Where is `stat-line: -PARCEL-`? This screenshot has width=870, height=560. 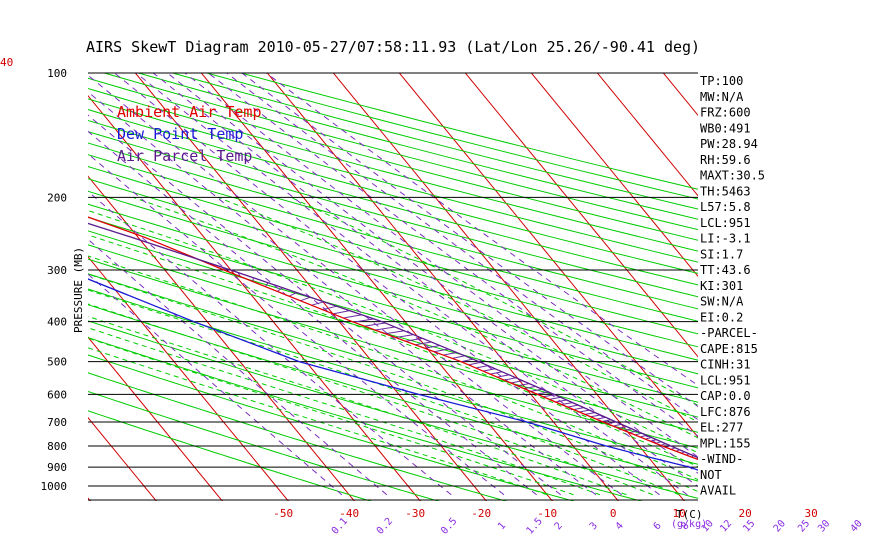 stat-line: -PARCEL- is located at coordinates (729, 333).